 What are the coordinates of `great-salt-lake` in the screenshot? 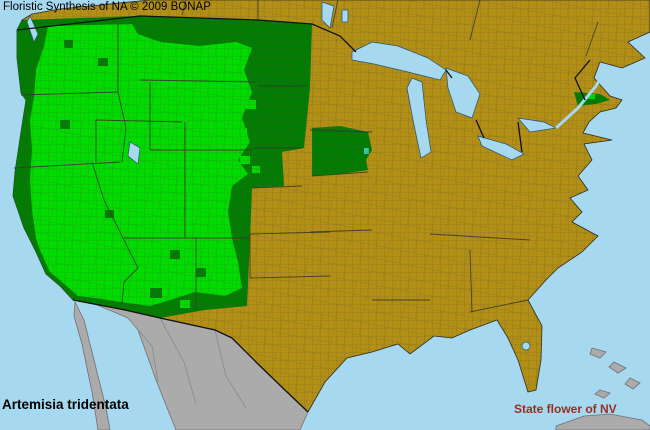 It's located at (134, 153).